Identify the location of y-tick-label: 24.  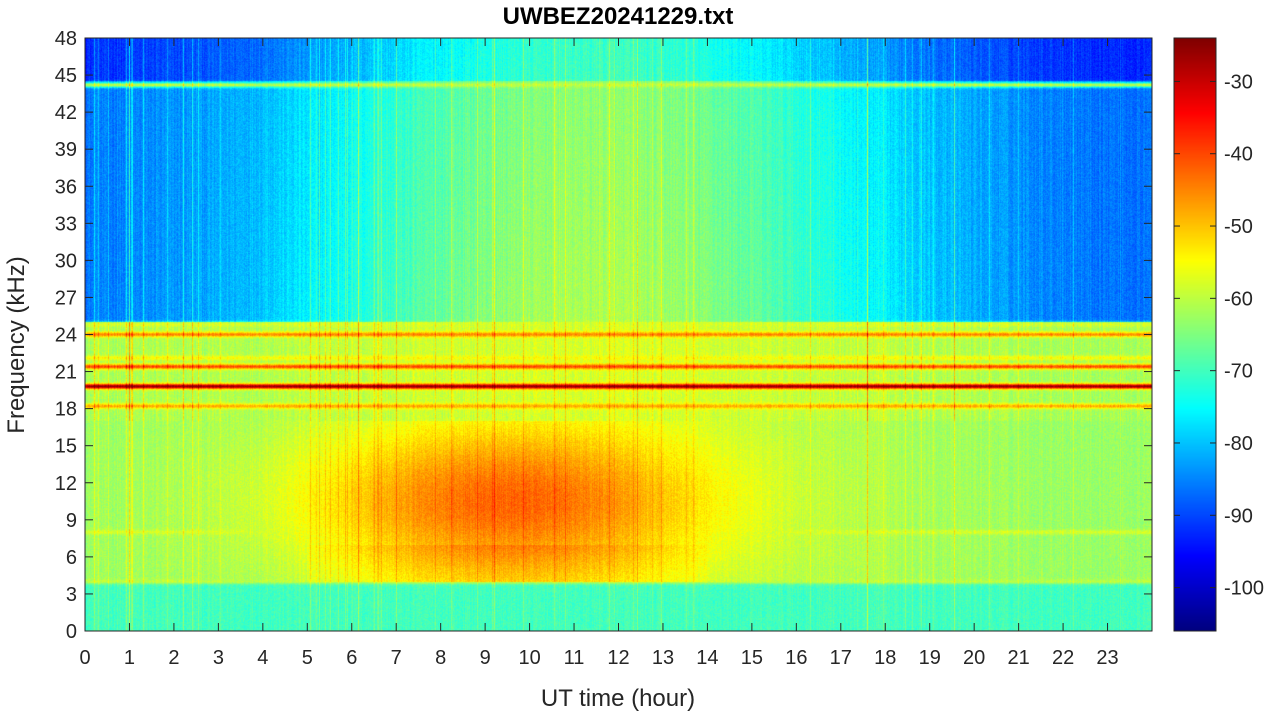
(66, 336).